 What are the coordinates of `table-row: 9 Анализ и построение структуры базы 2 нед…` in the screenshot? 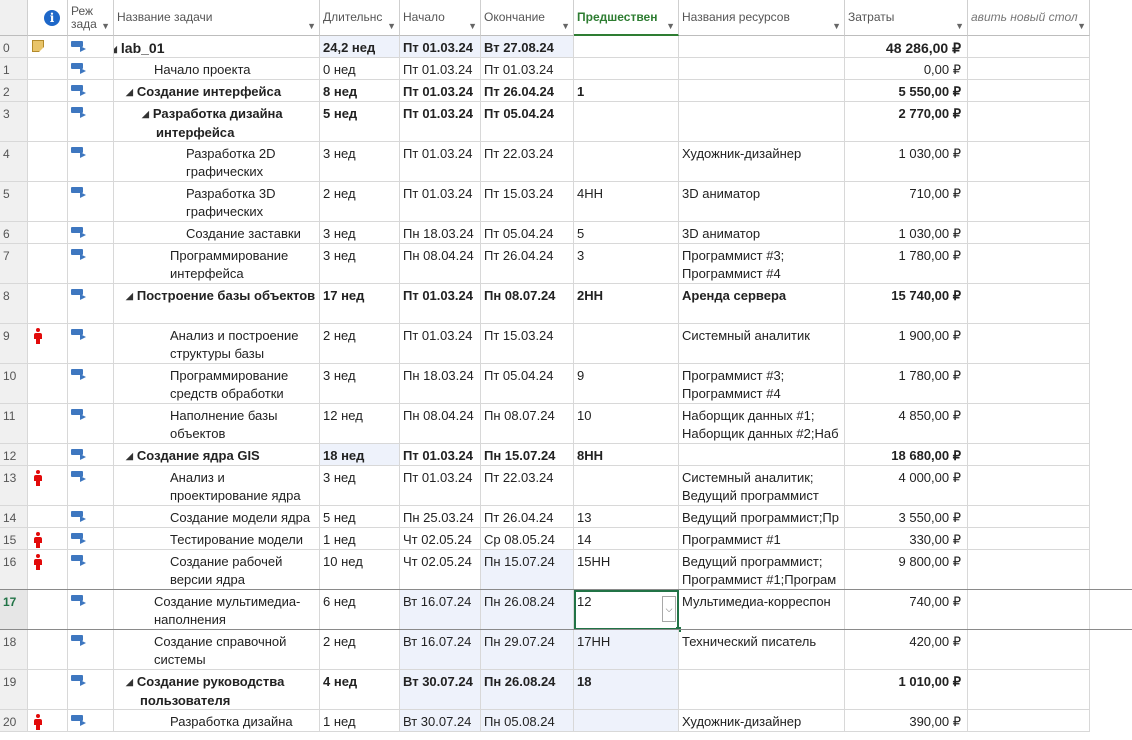 It's located at (566, 344).